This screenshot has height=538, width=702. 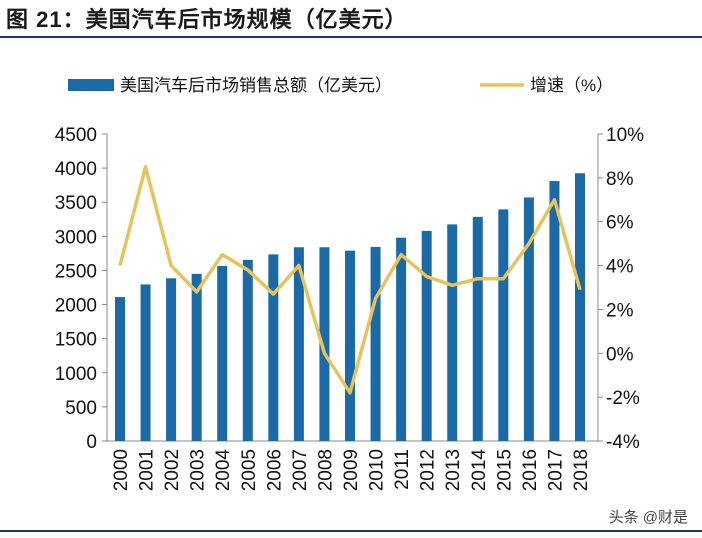 I want to click on x-tick-label: 2004, so click(x=223, y=470).